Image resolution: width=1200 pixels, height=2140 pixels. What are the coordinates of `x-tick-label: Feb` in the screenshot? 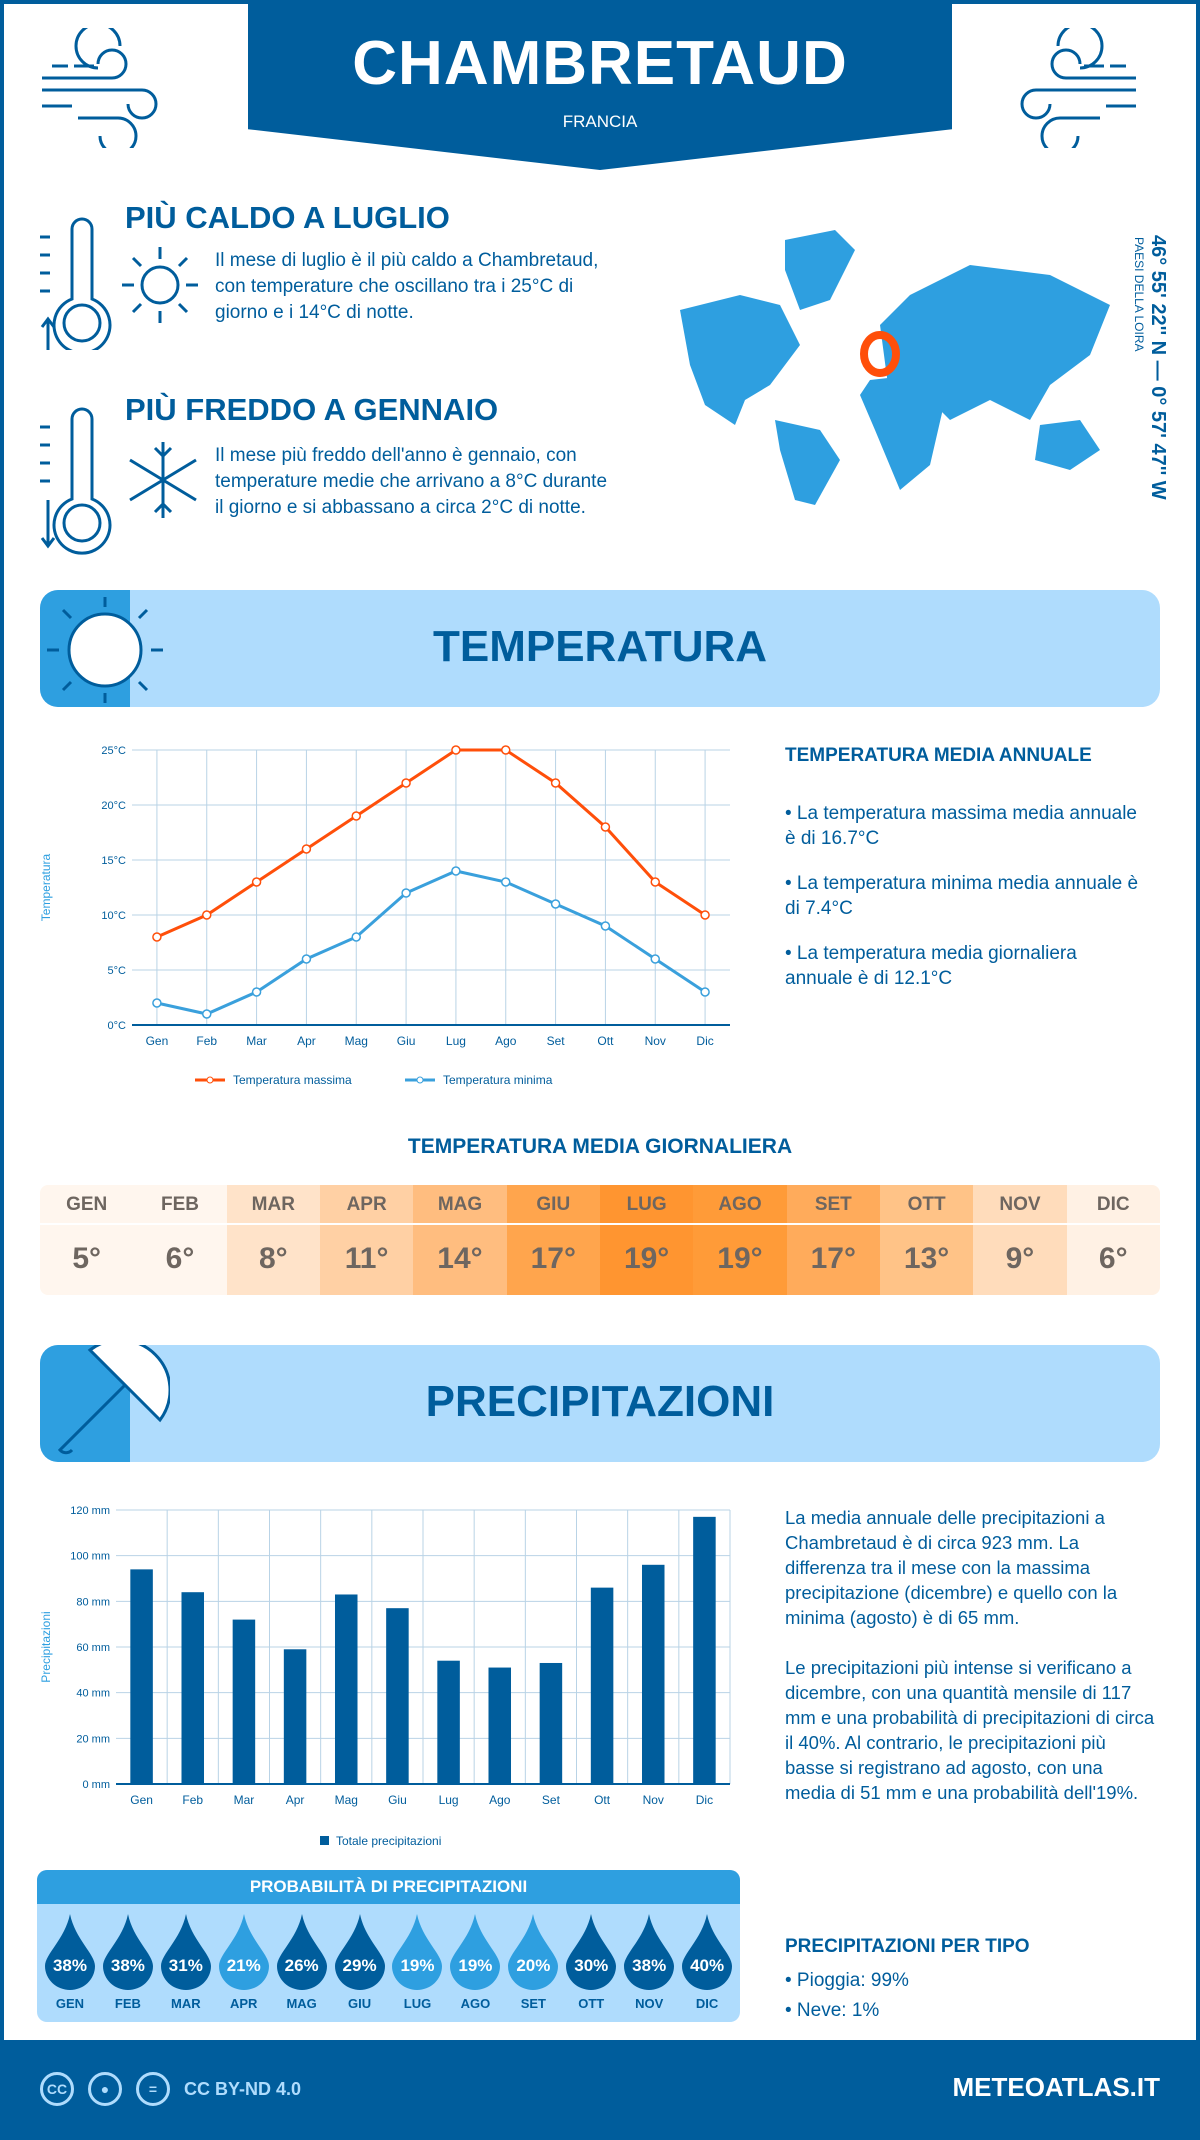 It's located at (206, 1041).